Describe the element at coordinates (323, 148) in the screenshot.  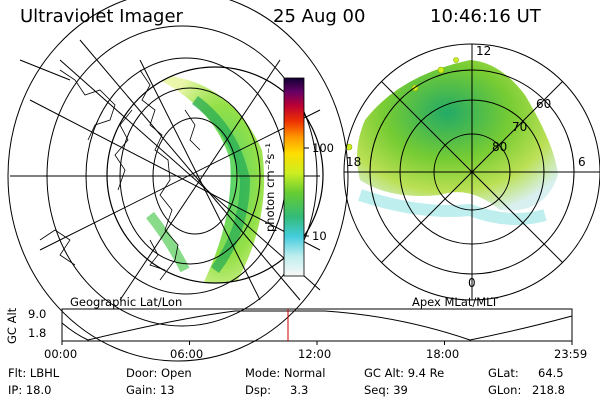
I see `colorbar-tick-100: 100` at that location.